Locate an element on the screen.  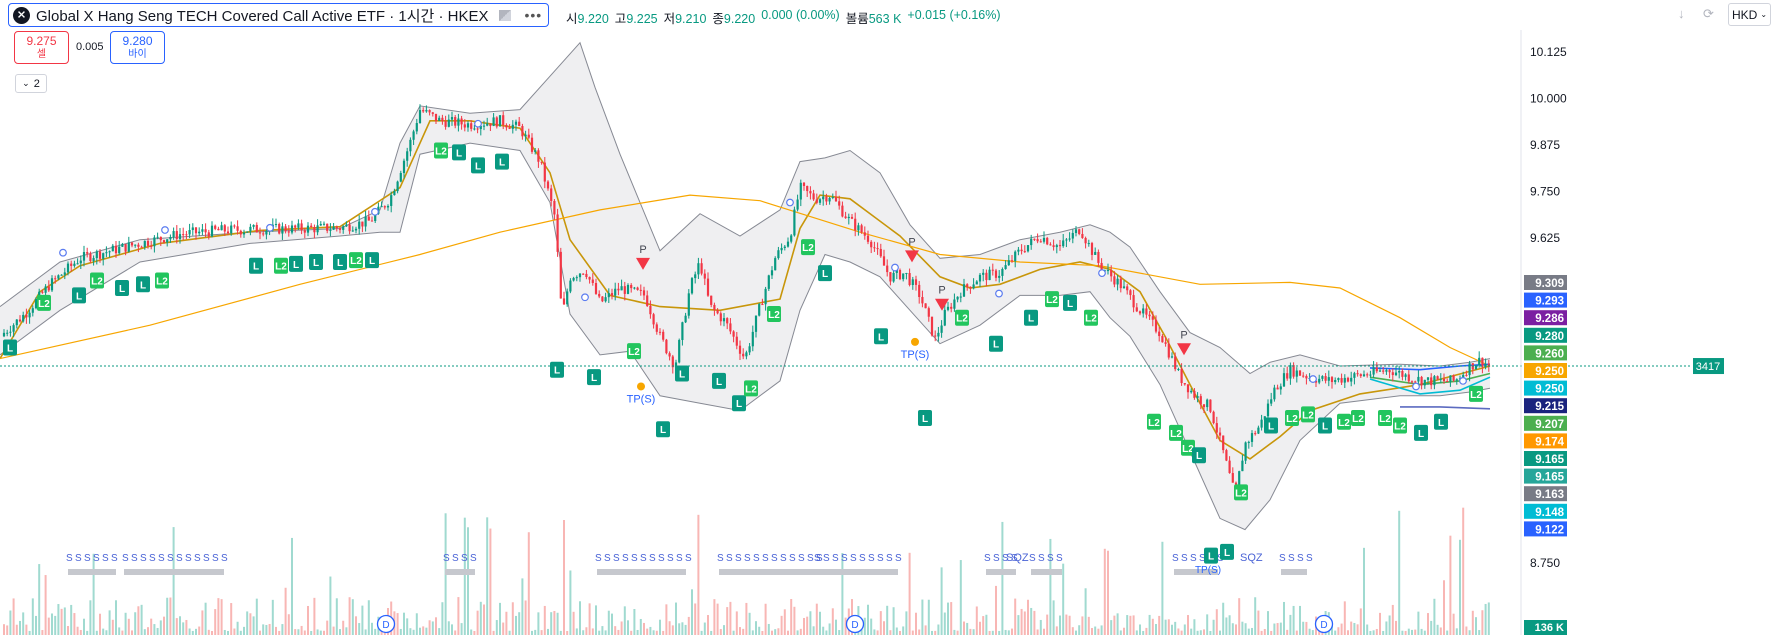
cross-circle-marker is located at coordinates (895, 267).